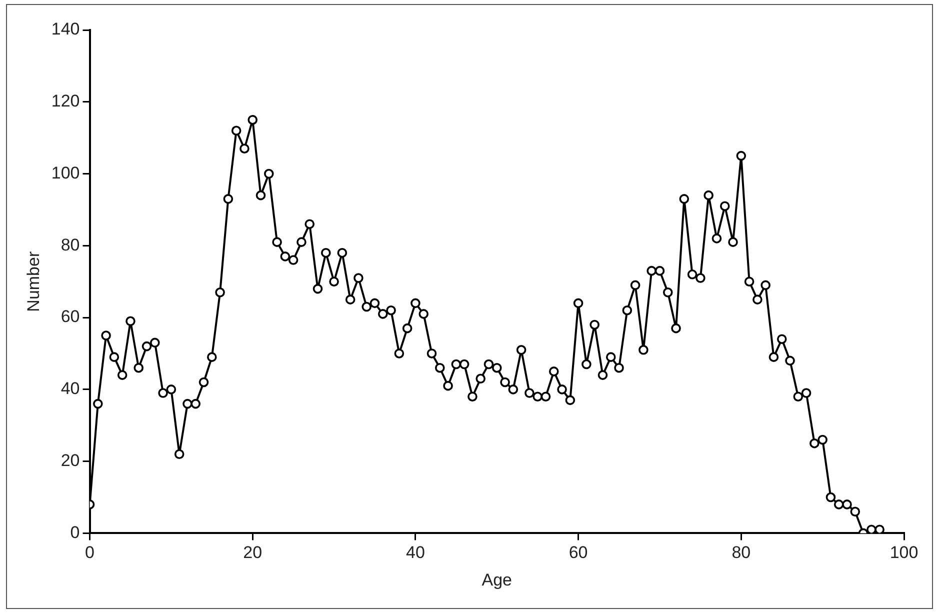 This screenshot has width=939, height=615. What do you see at coordinates (252, 552) in the screenshot?
I see `x-tick-label: 20` at bounding box center [252, 552].